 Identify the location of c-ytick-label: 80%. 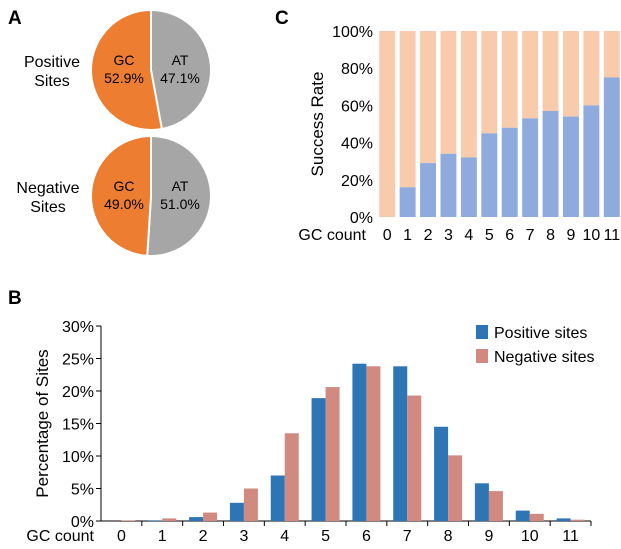
(357, 69).